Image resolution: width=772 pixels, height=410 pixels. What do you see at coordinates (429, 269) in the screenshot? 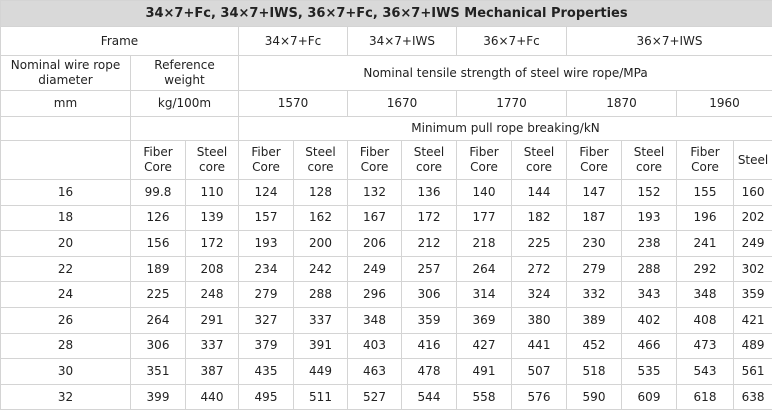
I see `breaking-force-cell: 257` at bounding box center [429, 269].